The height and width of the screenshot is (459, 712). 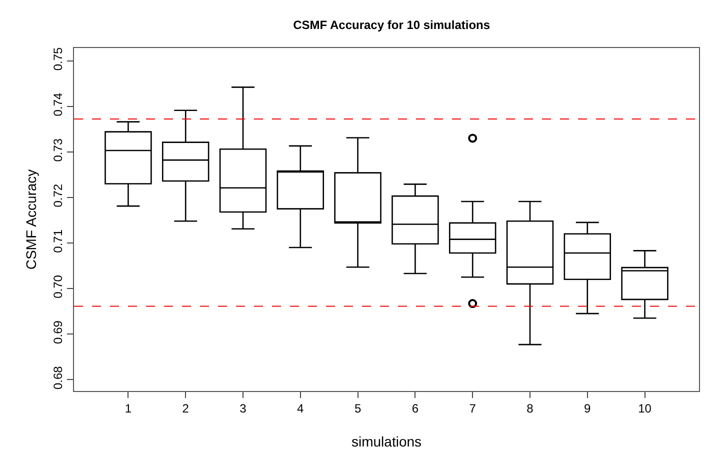 What do you see at coordinates (645, 408) in the screenshot?
I see `x-tick-label: 10` at bounding box center [645, 408].